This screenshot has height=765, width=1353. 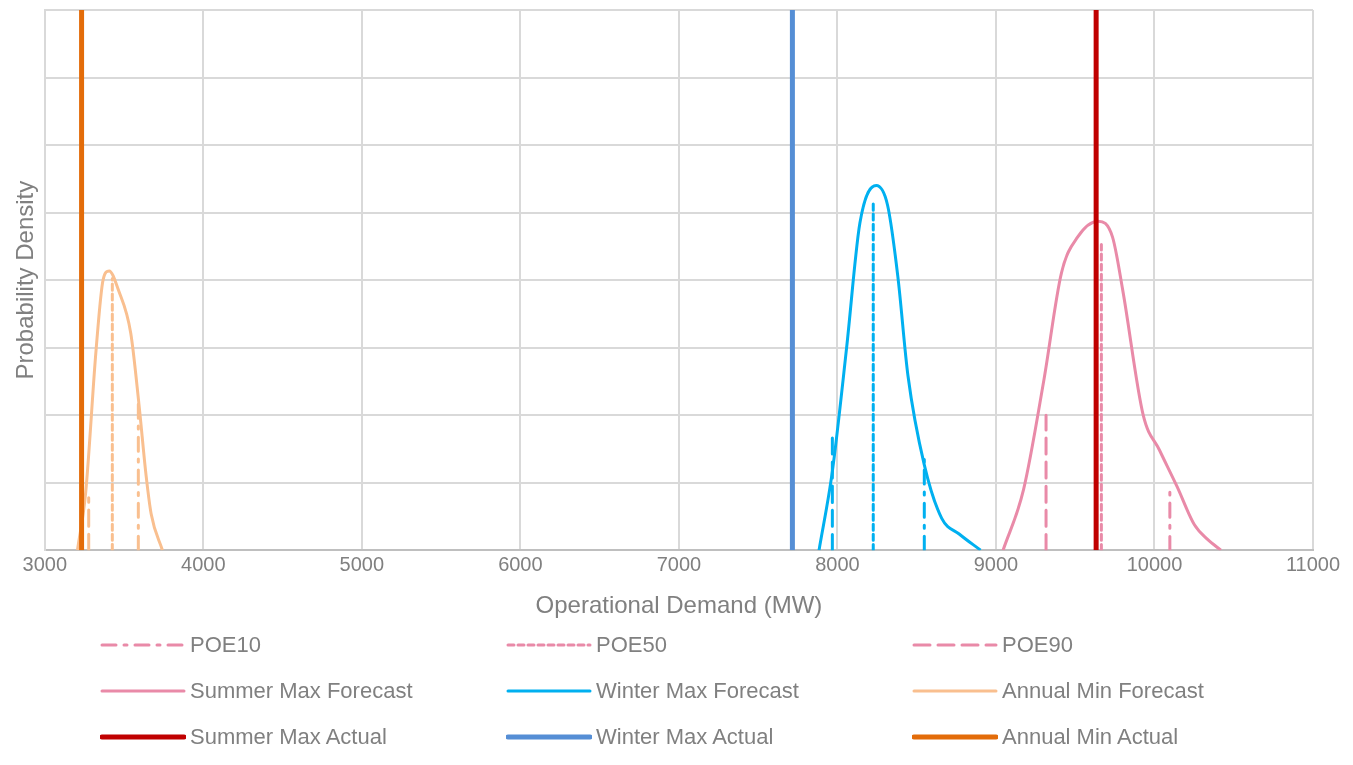 I want to click on x-tick-label: 3000, so click(x=45, y=563).